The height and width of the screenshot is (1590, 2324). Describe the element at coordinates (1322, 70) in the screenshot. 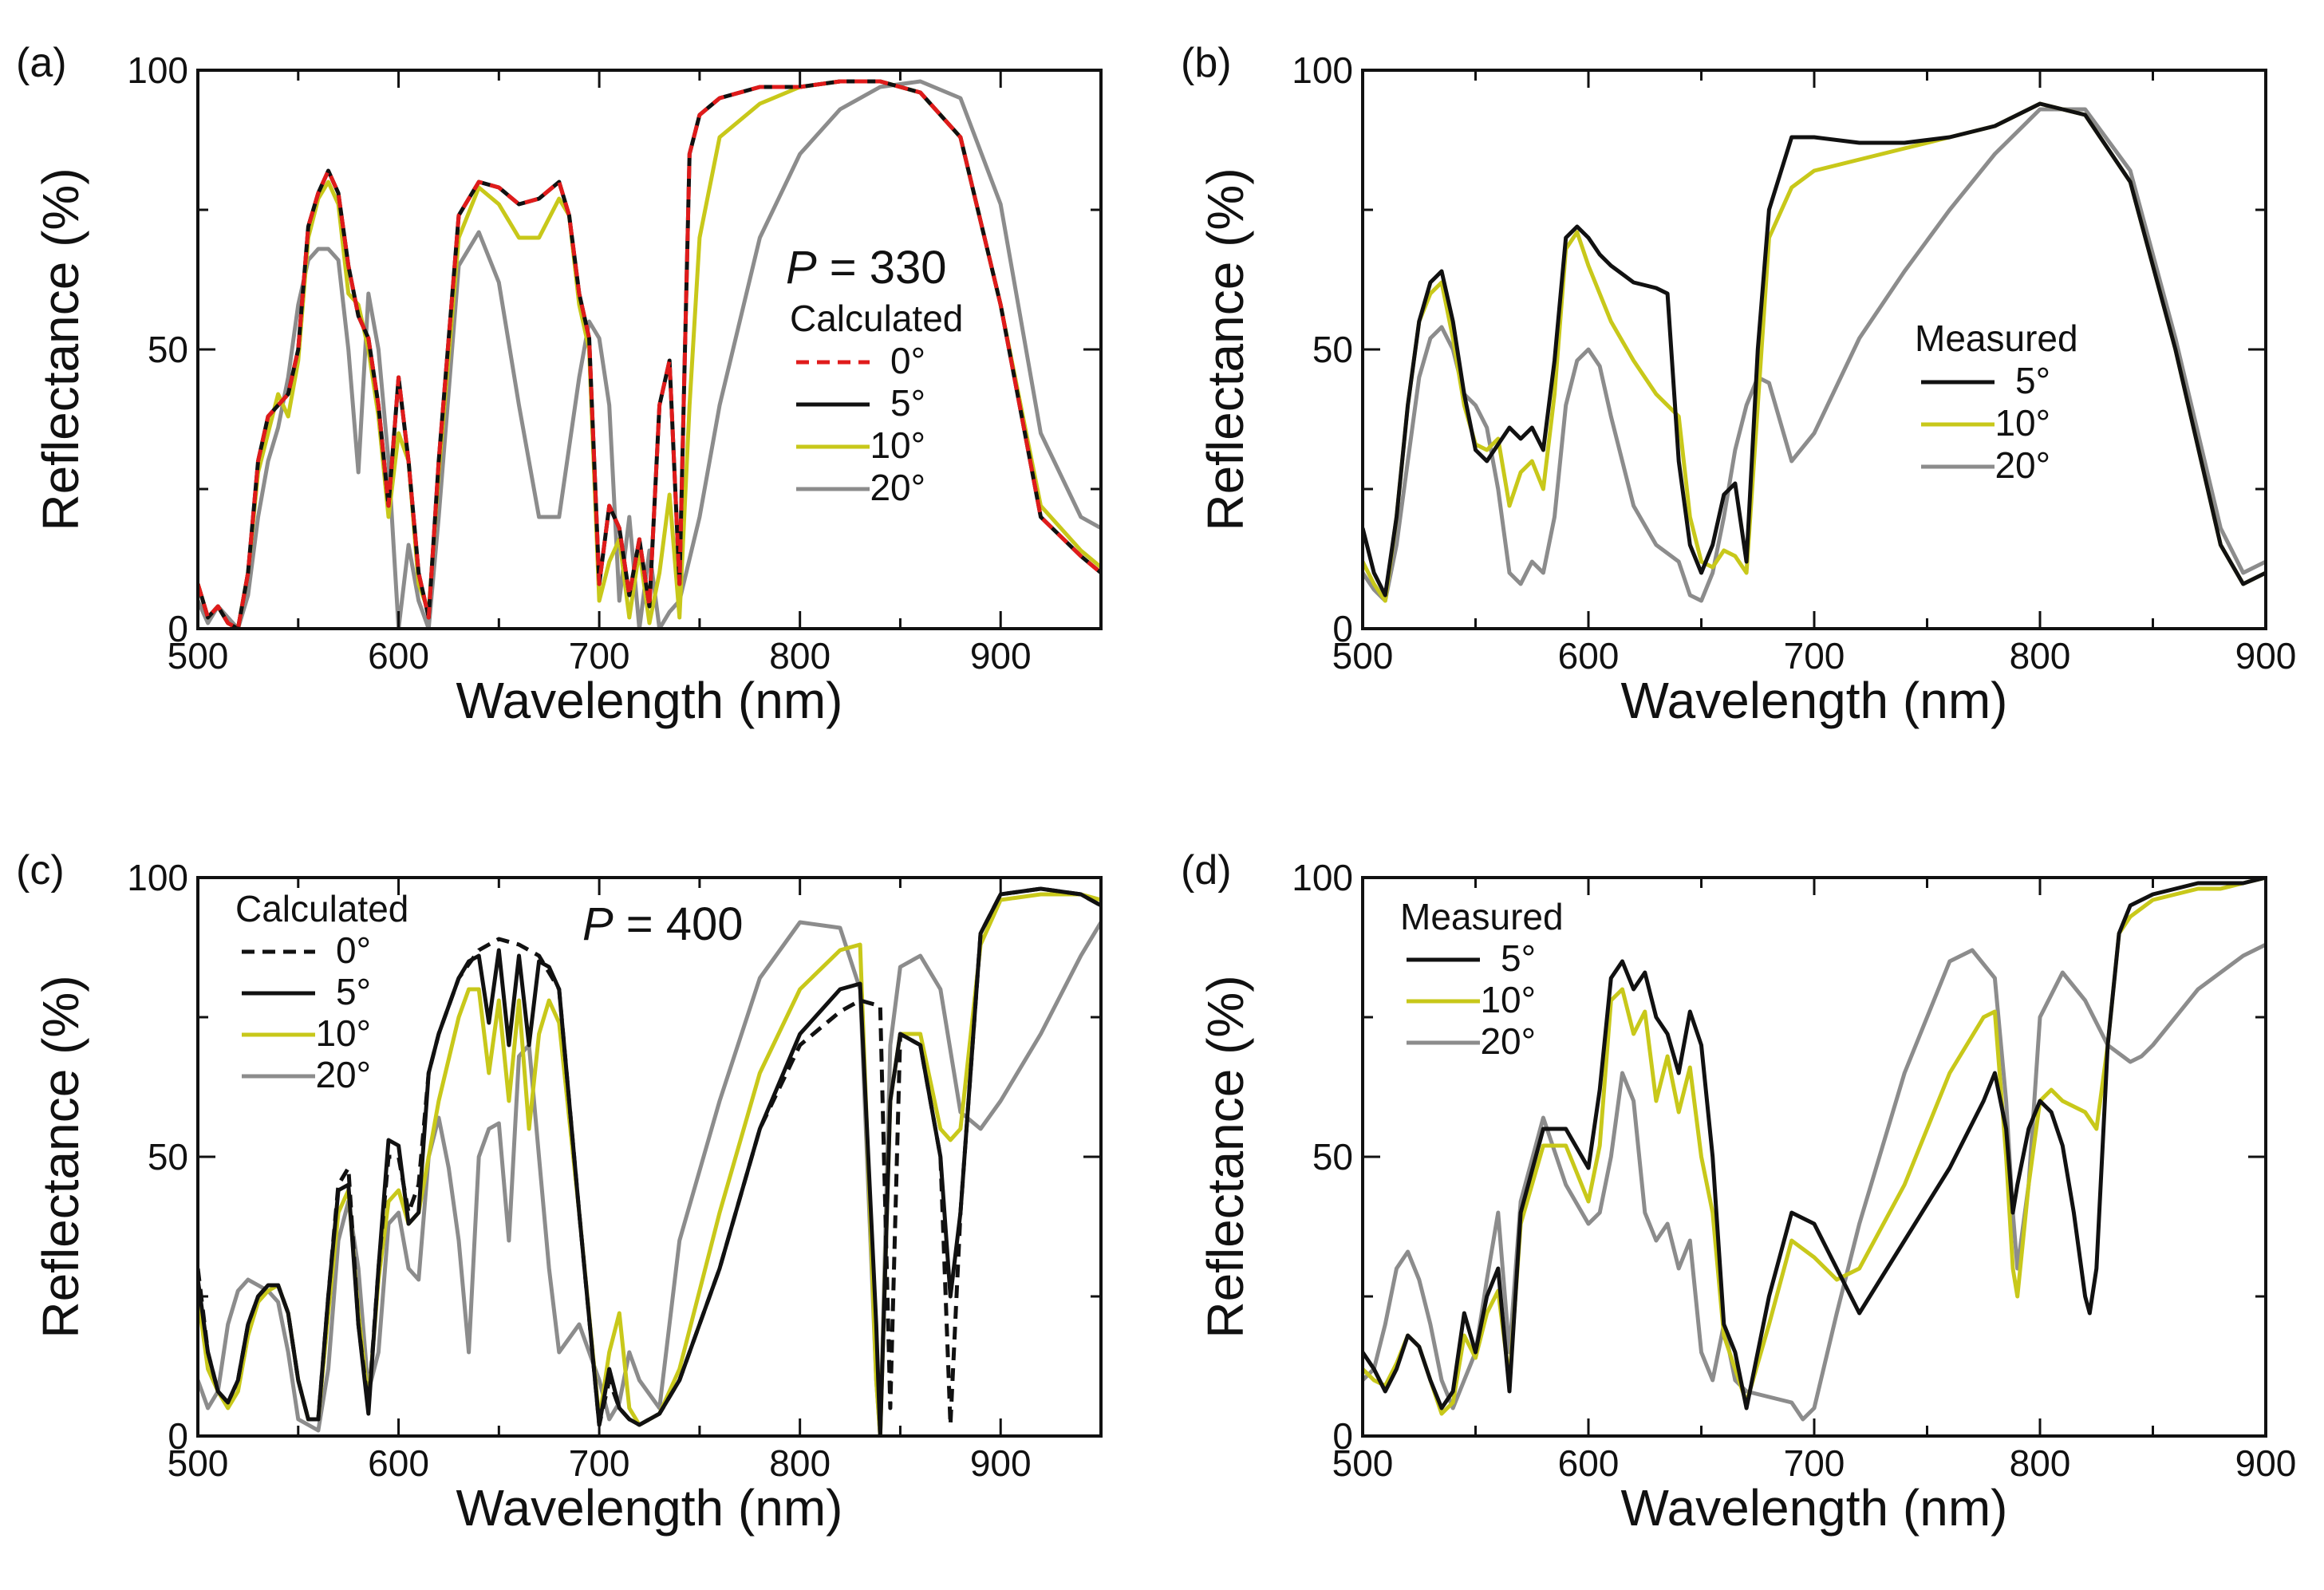

I see `y-tick-label-b: 100` at that location.